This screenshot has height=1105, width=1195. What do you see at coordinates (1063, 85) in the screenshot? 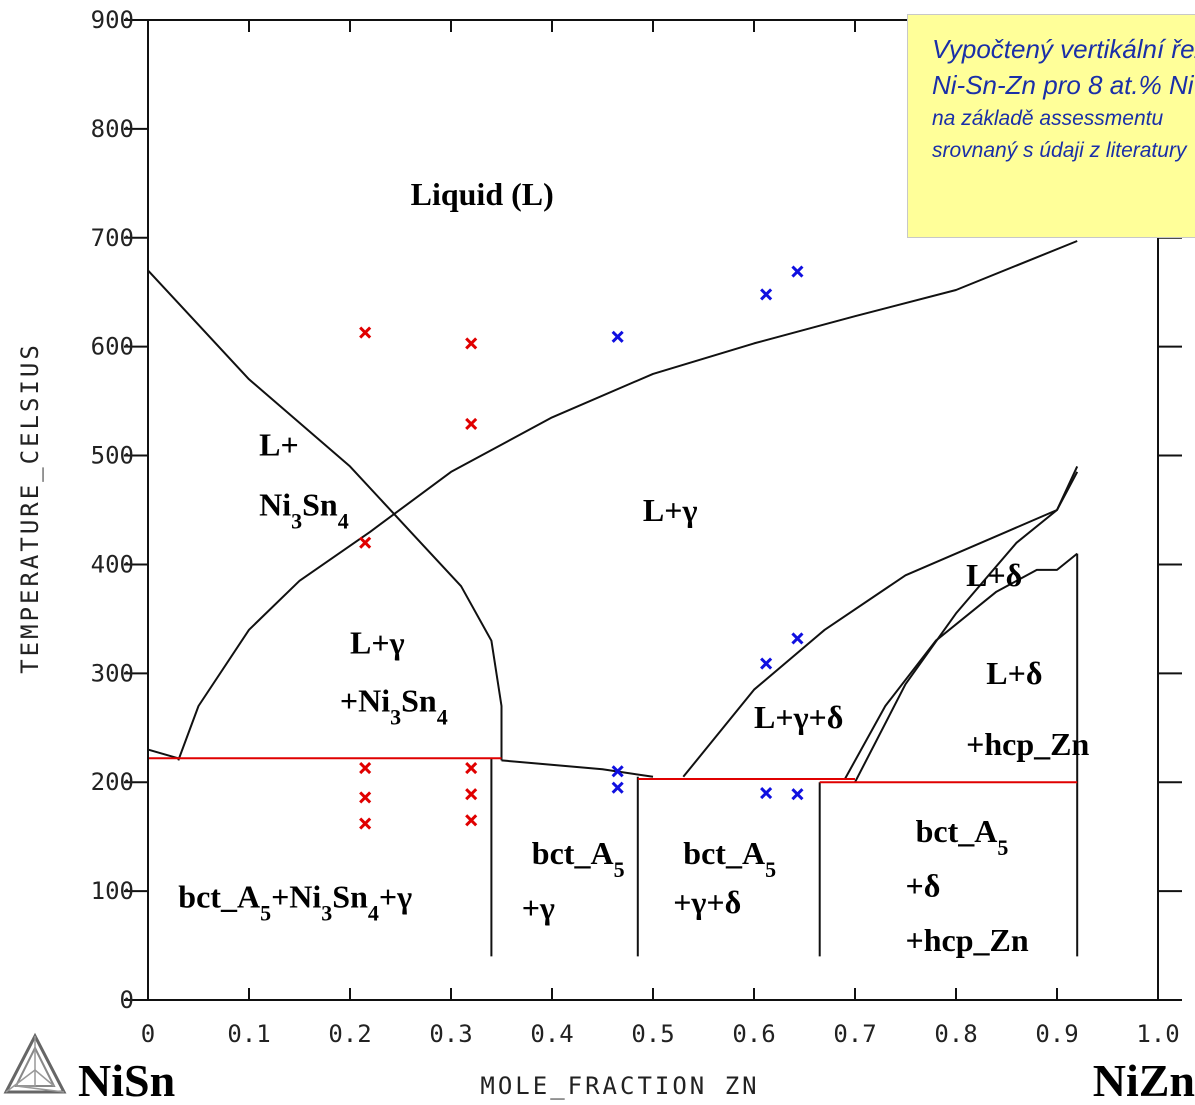
I see `note-line-2: Ni-Sn-Zn pro 8 at.% Ni` at bounding box center [1063, 85].